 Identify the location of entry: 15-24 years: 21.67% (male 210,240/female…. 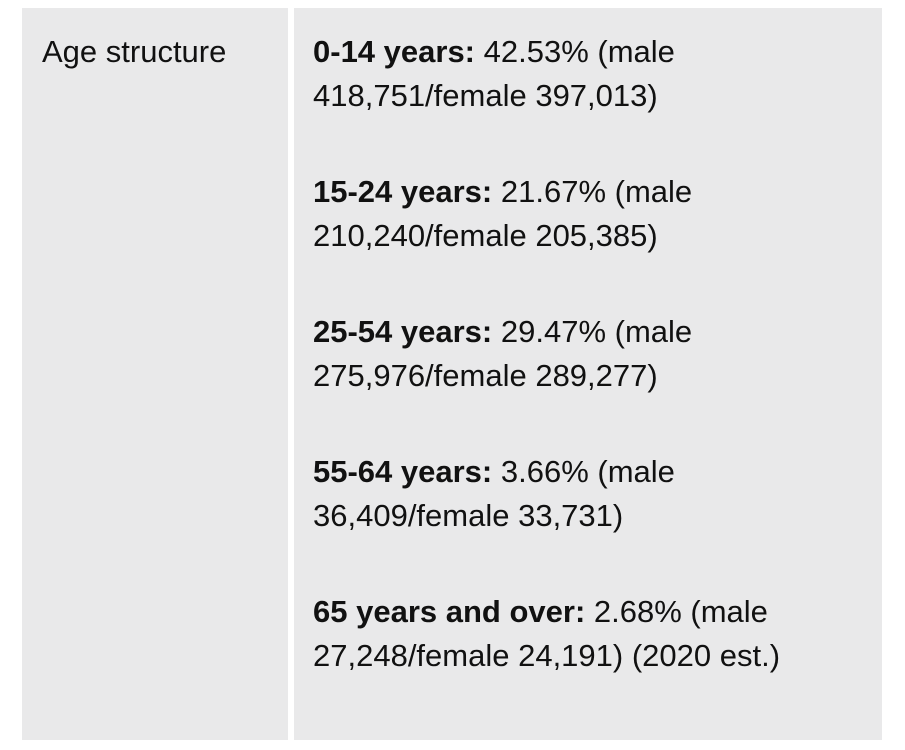
(590, 214).